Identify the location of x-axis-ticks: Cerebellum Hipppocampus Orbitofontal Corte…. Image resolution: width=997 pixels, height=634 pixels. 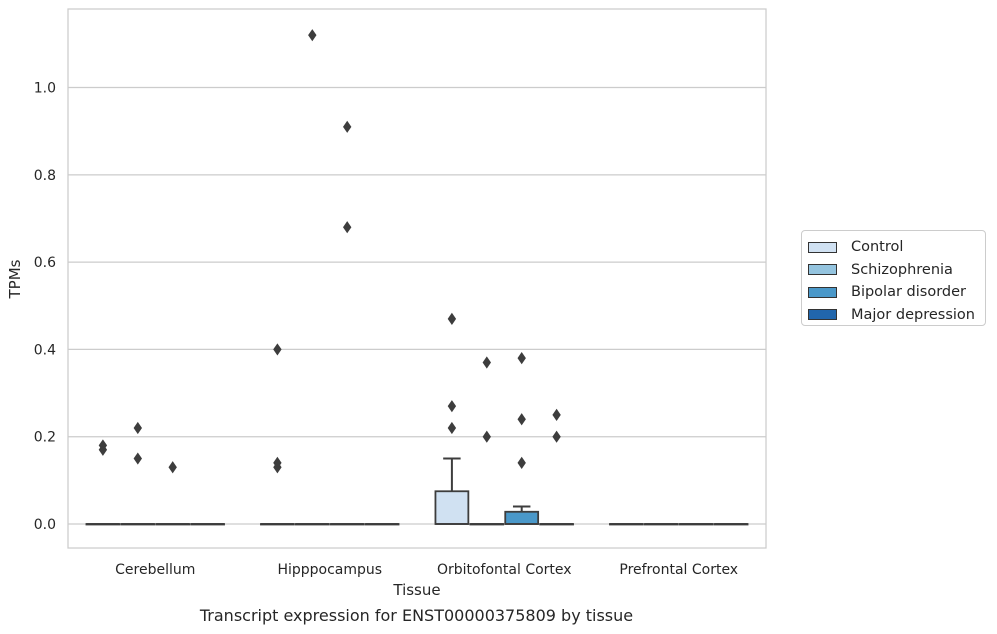
(426, 570).